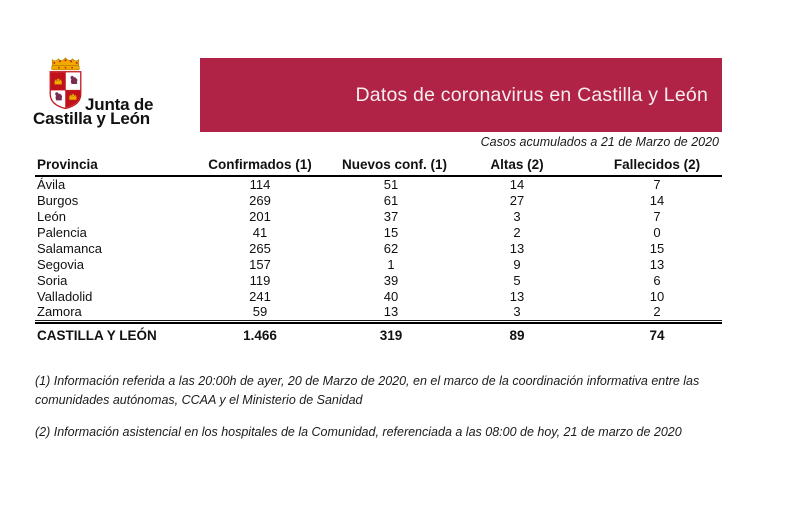  I want to click on column-header: Fallecidos (2), so click(657, 166).